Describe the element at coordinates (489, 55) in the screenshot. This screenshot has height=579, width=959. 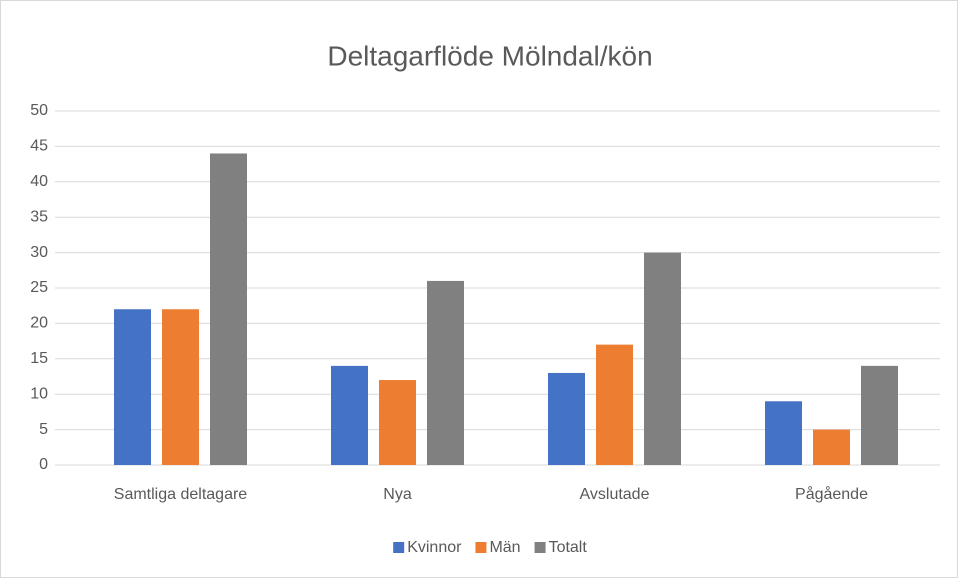
I see `chart-title: Deltagarflöde Mölndal/kön` at that location.